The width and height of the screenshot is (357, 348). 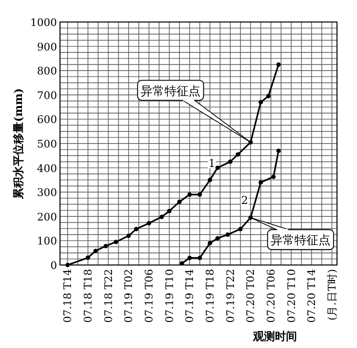 What do you see at coordinates (53, 266) in the screenshot?
I see `y-tick-label: 0` at bounding box center [53, 266].